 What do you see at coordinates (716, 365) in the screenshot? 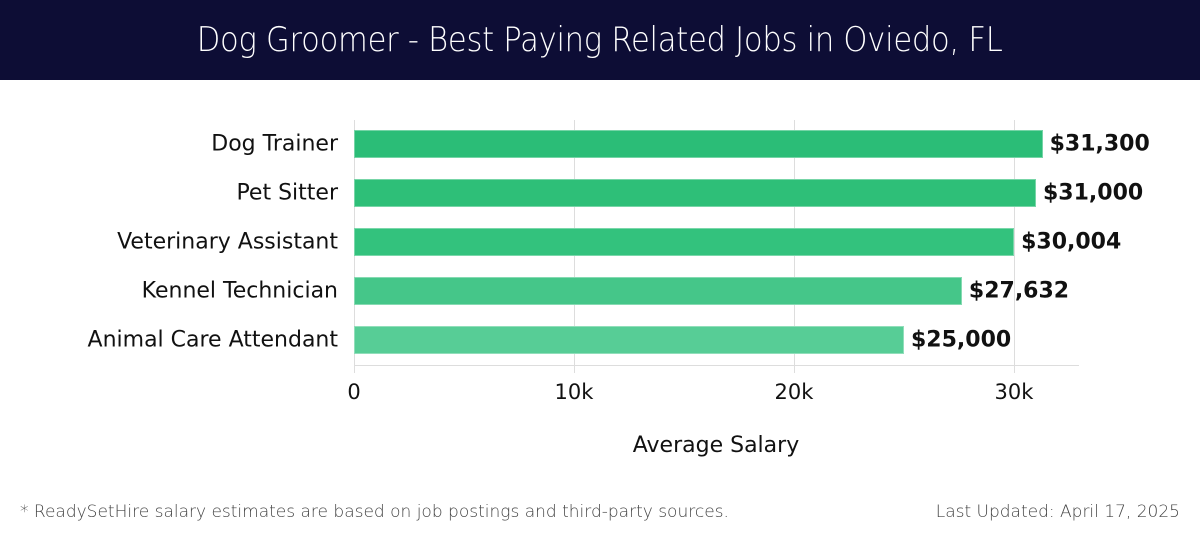
I see `x-axis-line` at bounding box center [716, 365].